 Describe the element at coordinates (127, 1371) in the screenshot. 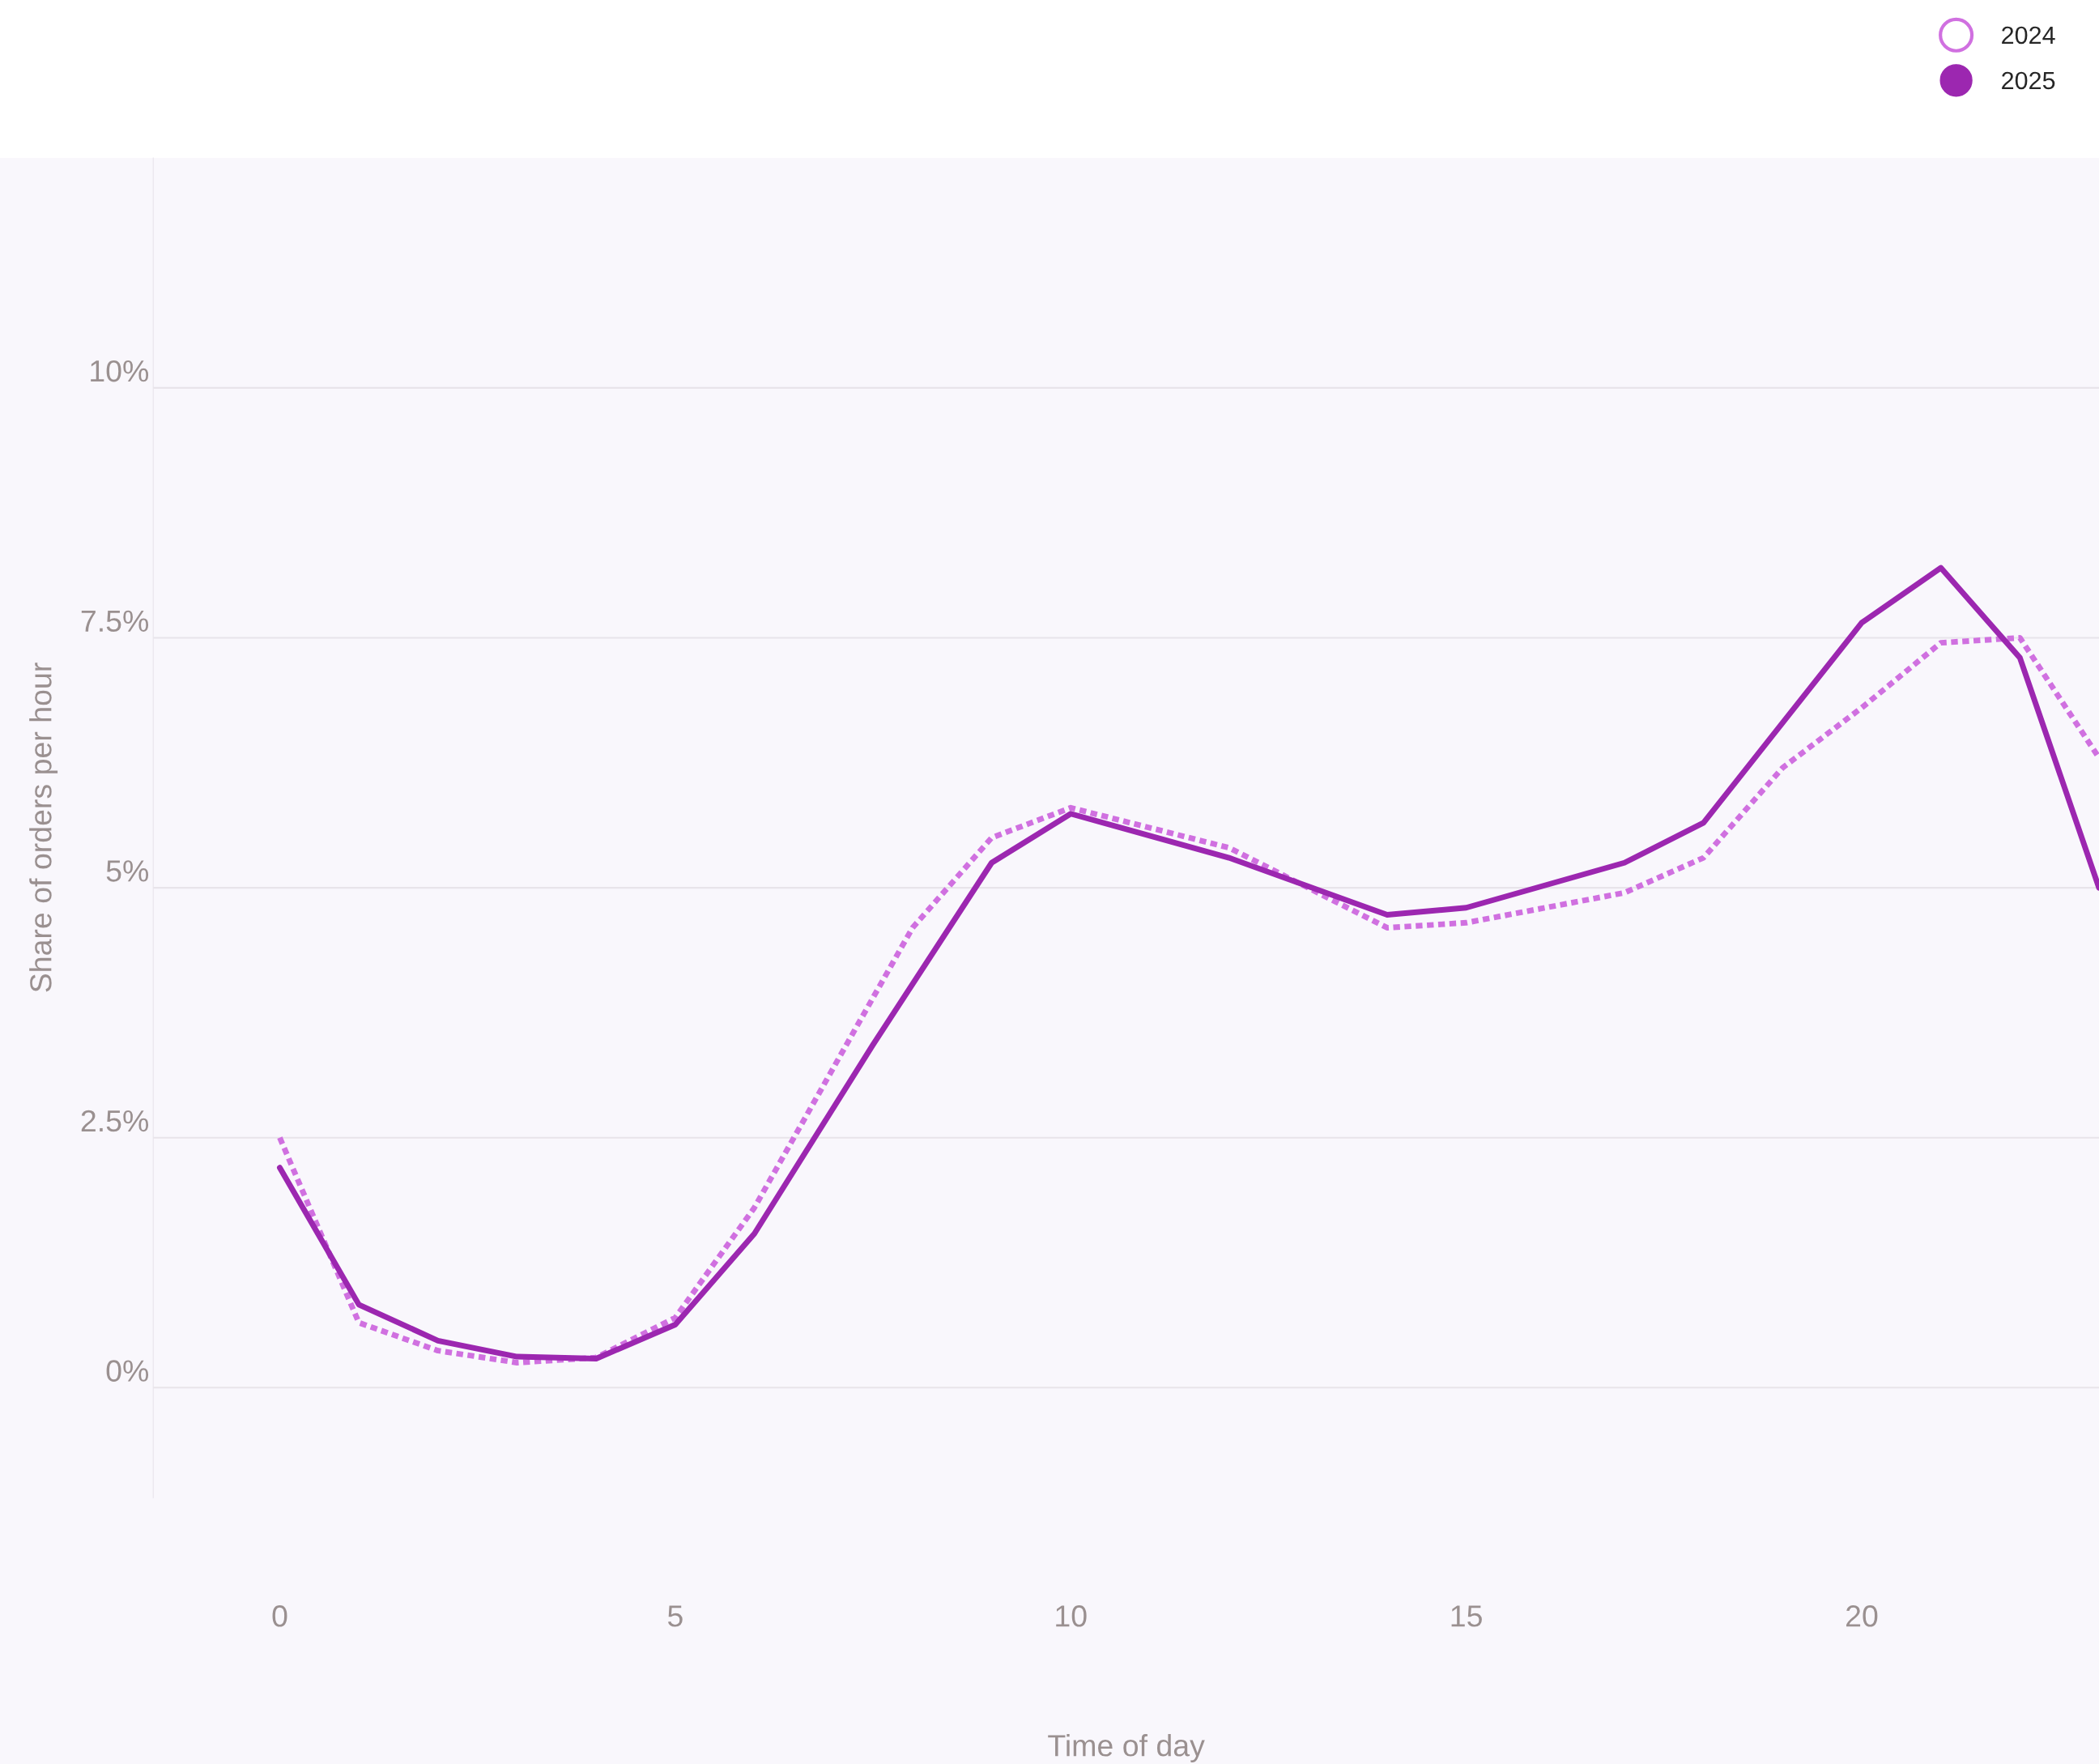

I see `y-tick-label: 0%` at that location.